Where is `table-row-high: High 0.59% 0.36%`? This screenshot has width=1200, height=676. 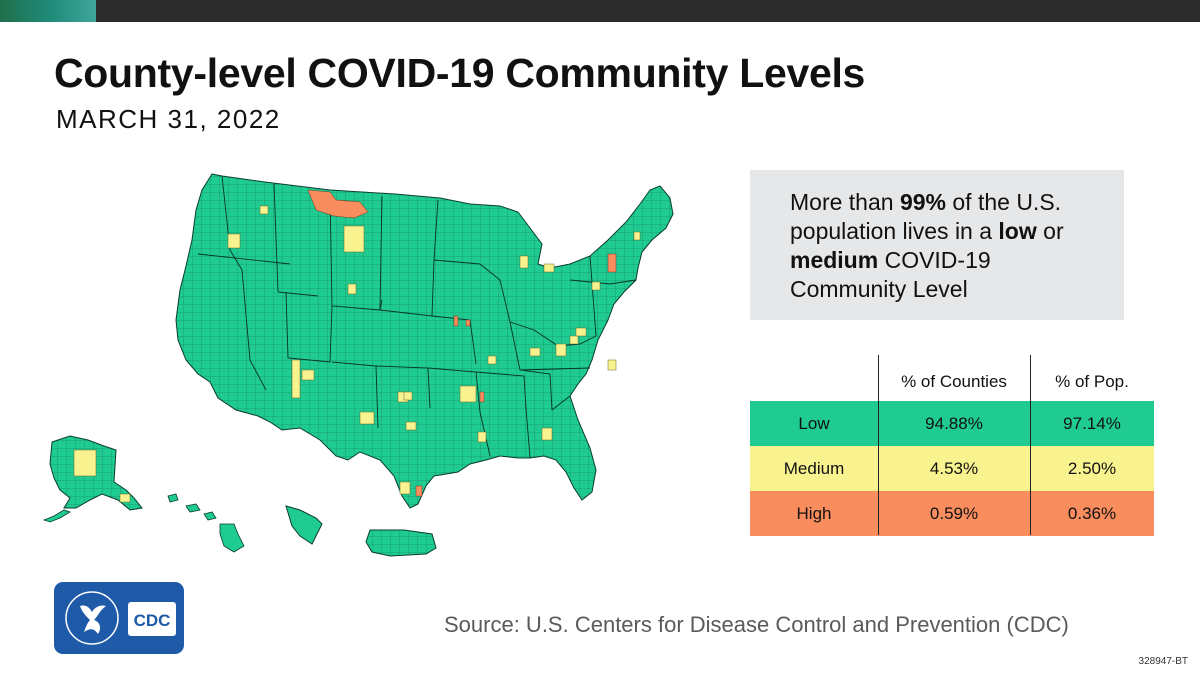 table-row-high: High 0.59% 0.36% is located at coordinates (952, 513).